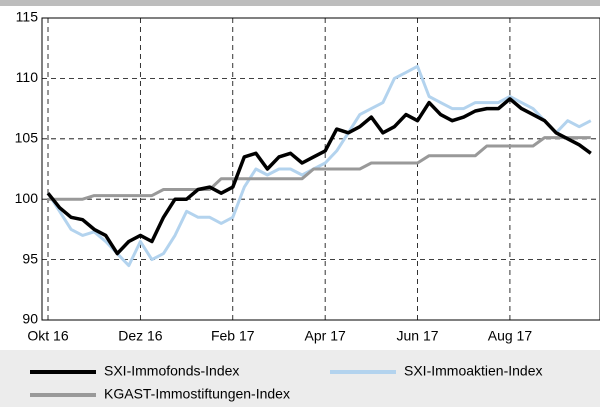 Image resolution: width=600 pixels, height=407 pixels. I want to click on x-tick-label: Jun 17, so click(418, 336).